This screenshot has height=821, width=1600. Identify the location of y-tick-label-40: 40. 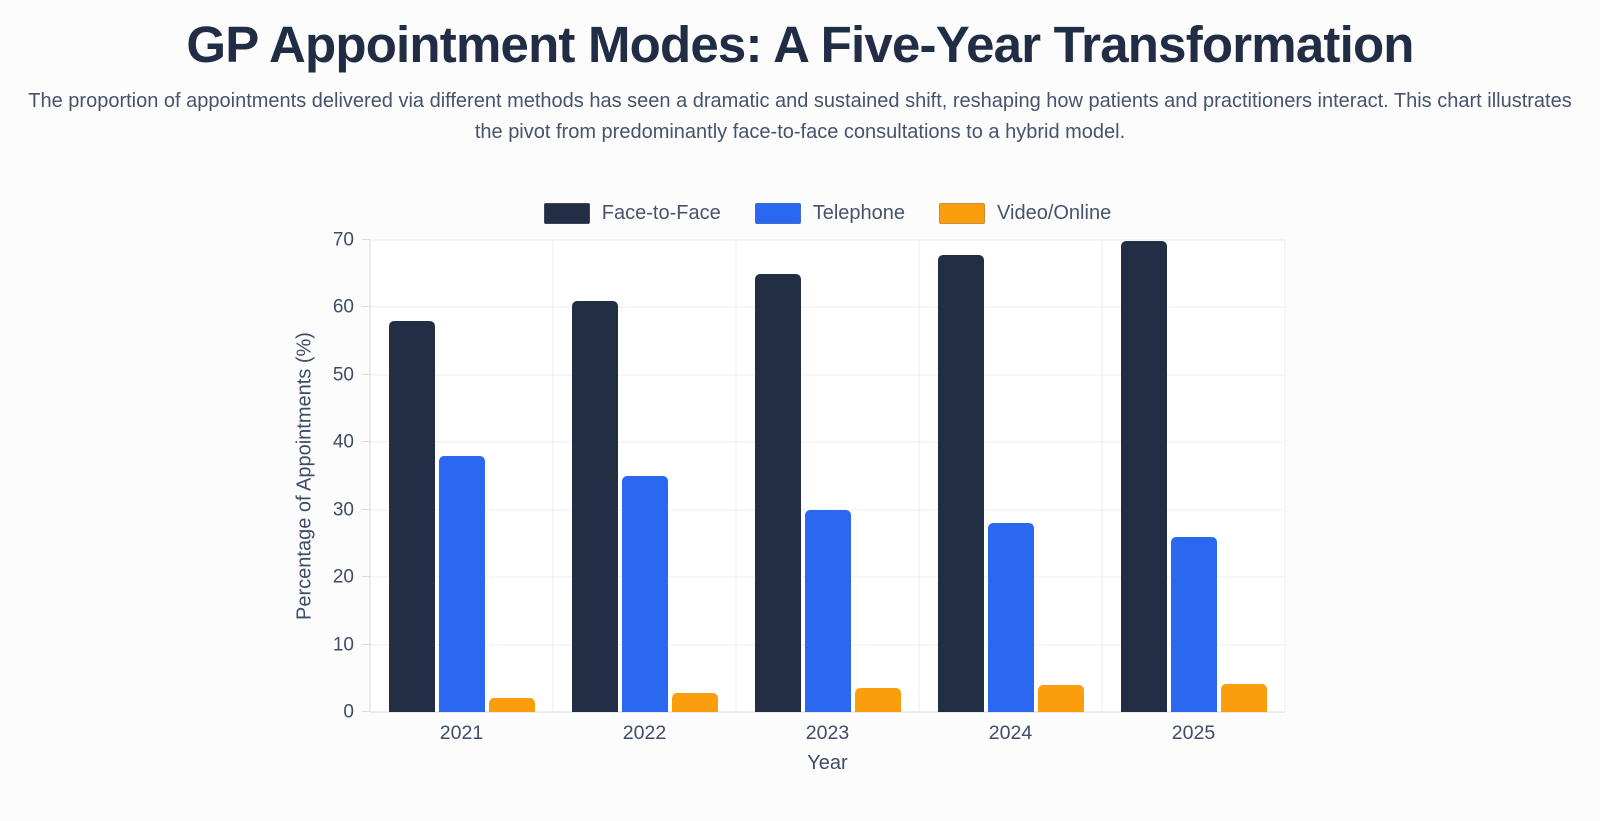
(343, 442).